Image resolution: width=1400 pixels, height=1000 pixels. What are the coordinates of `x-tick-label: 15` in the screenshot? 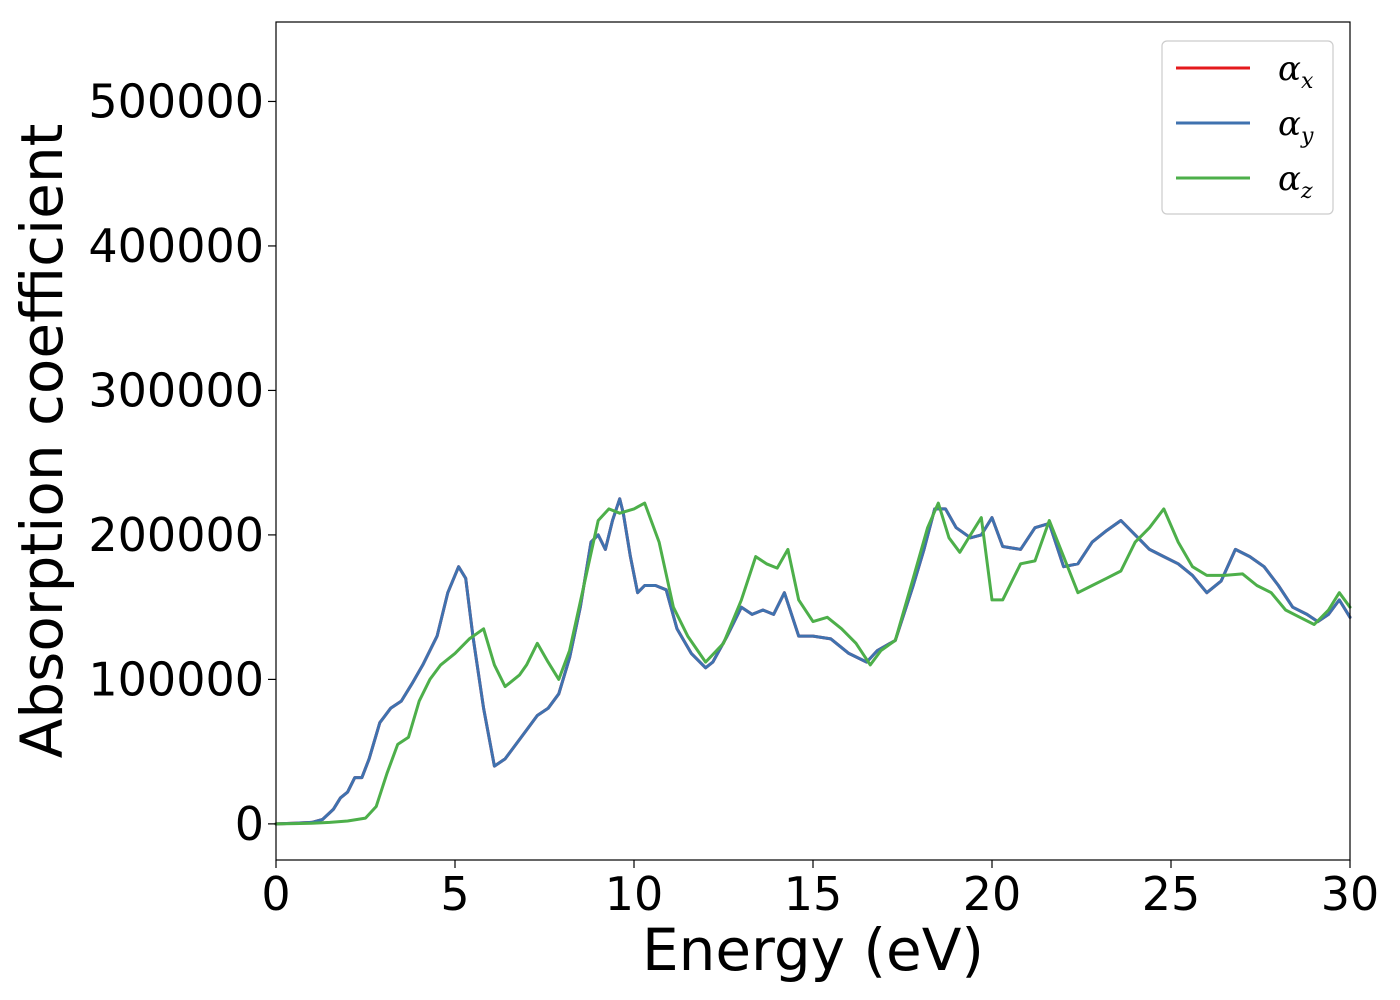 It's located at (813, 894).